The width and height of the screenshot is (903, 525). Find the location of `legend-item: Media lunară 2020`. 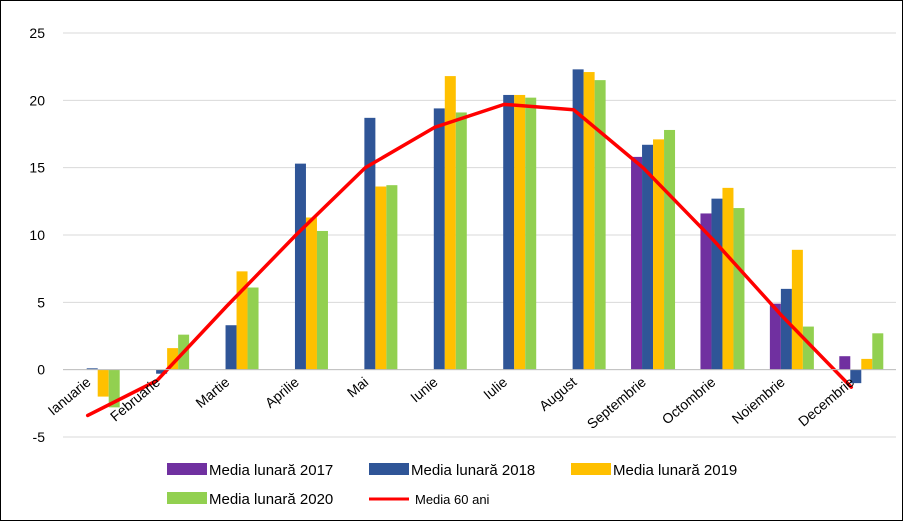

legend-item: Media lunară 2020 is located at coordinates (250, 499).